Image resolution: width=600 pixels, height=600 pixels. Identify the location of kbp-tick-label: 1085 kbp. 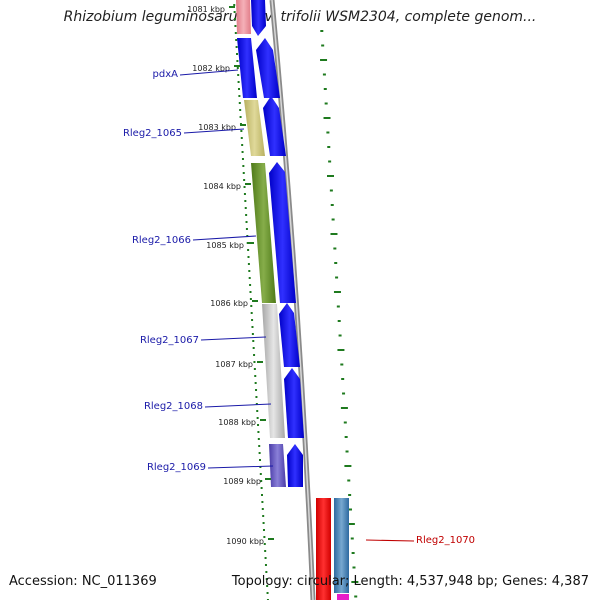
(225, 245).